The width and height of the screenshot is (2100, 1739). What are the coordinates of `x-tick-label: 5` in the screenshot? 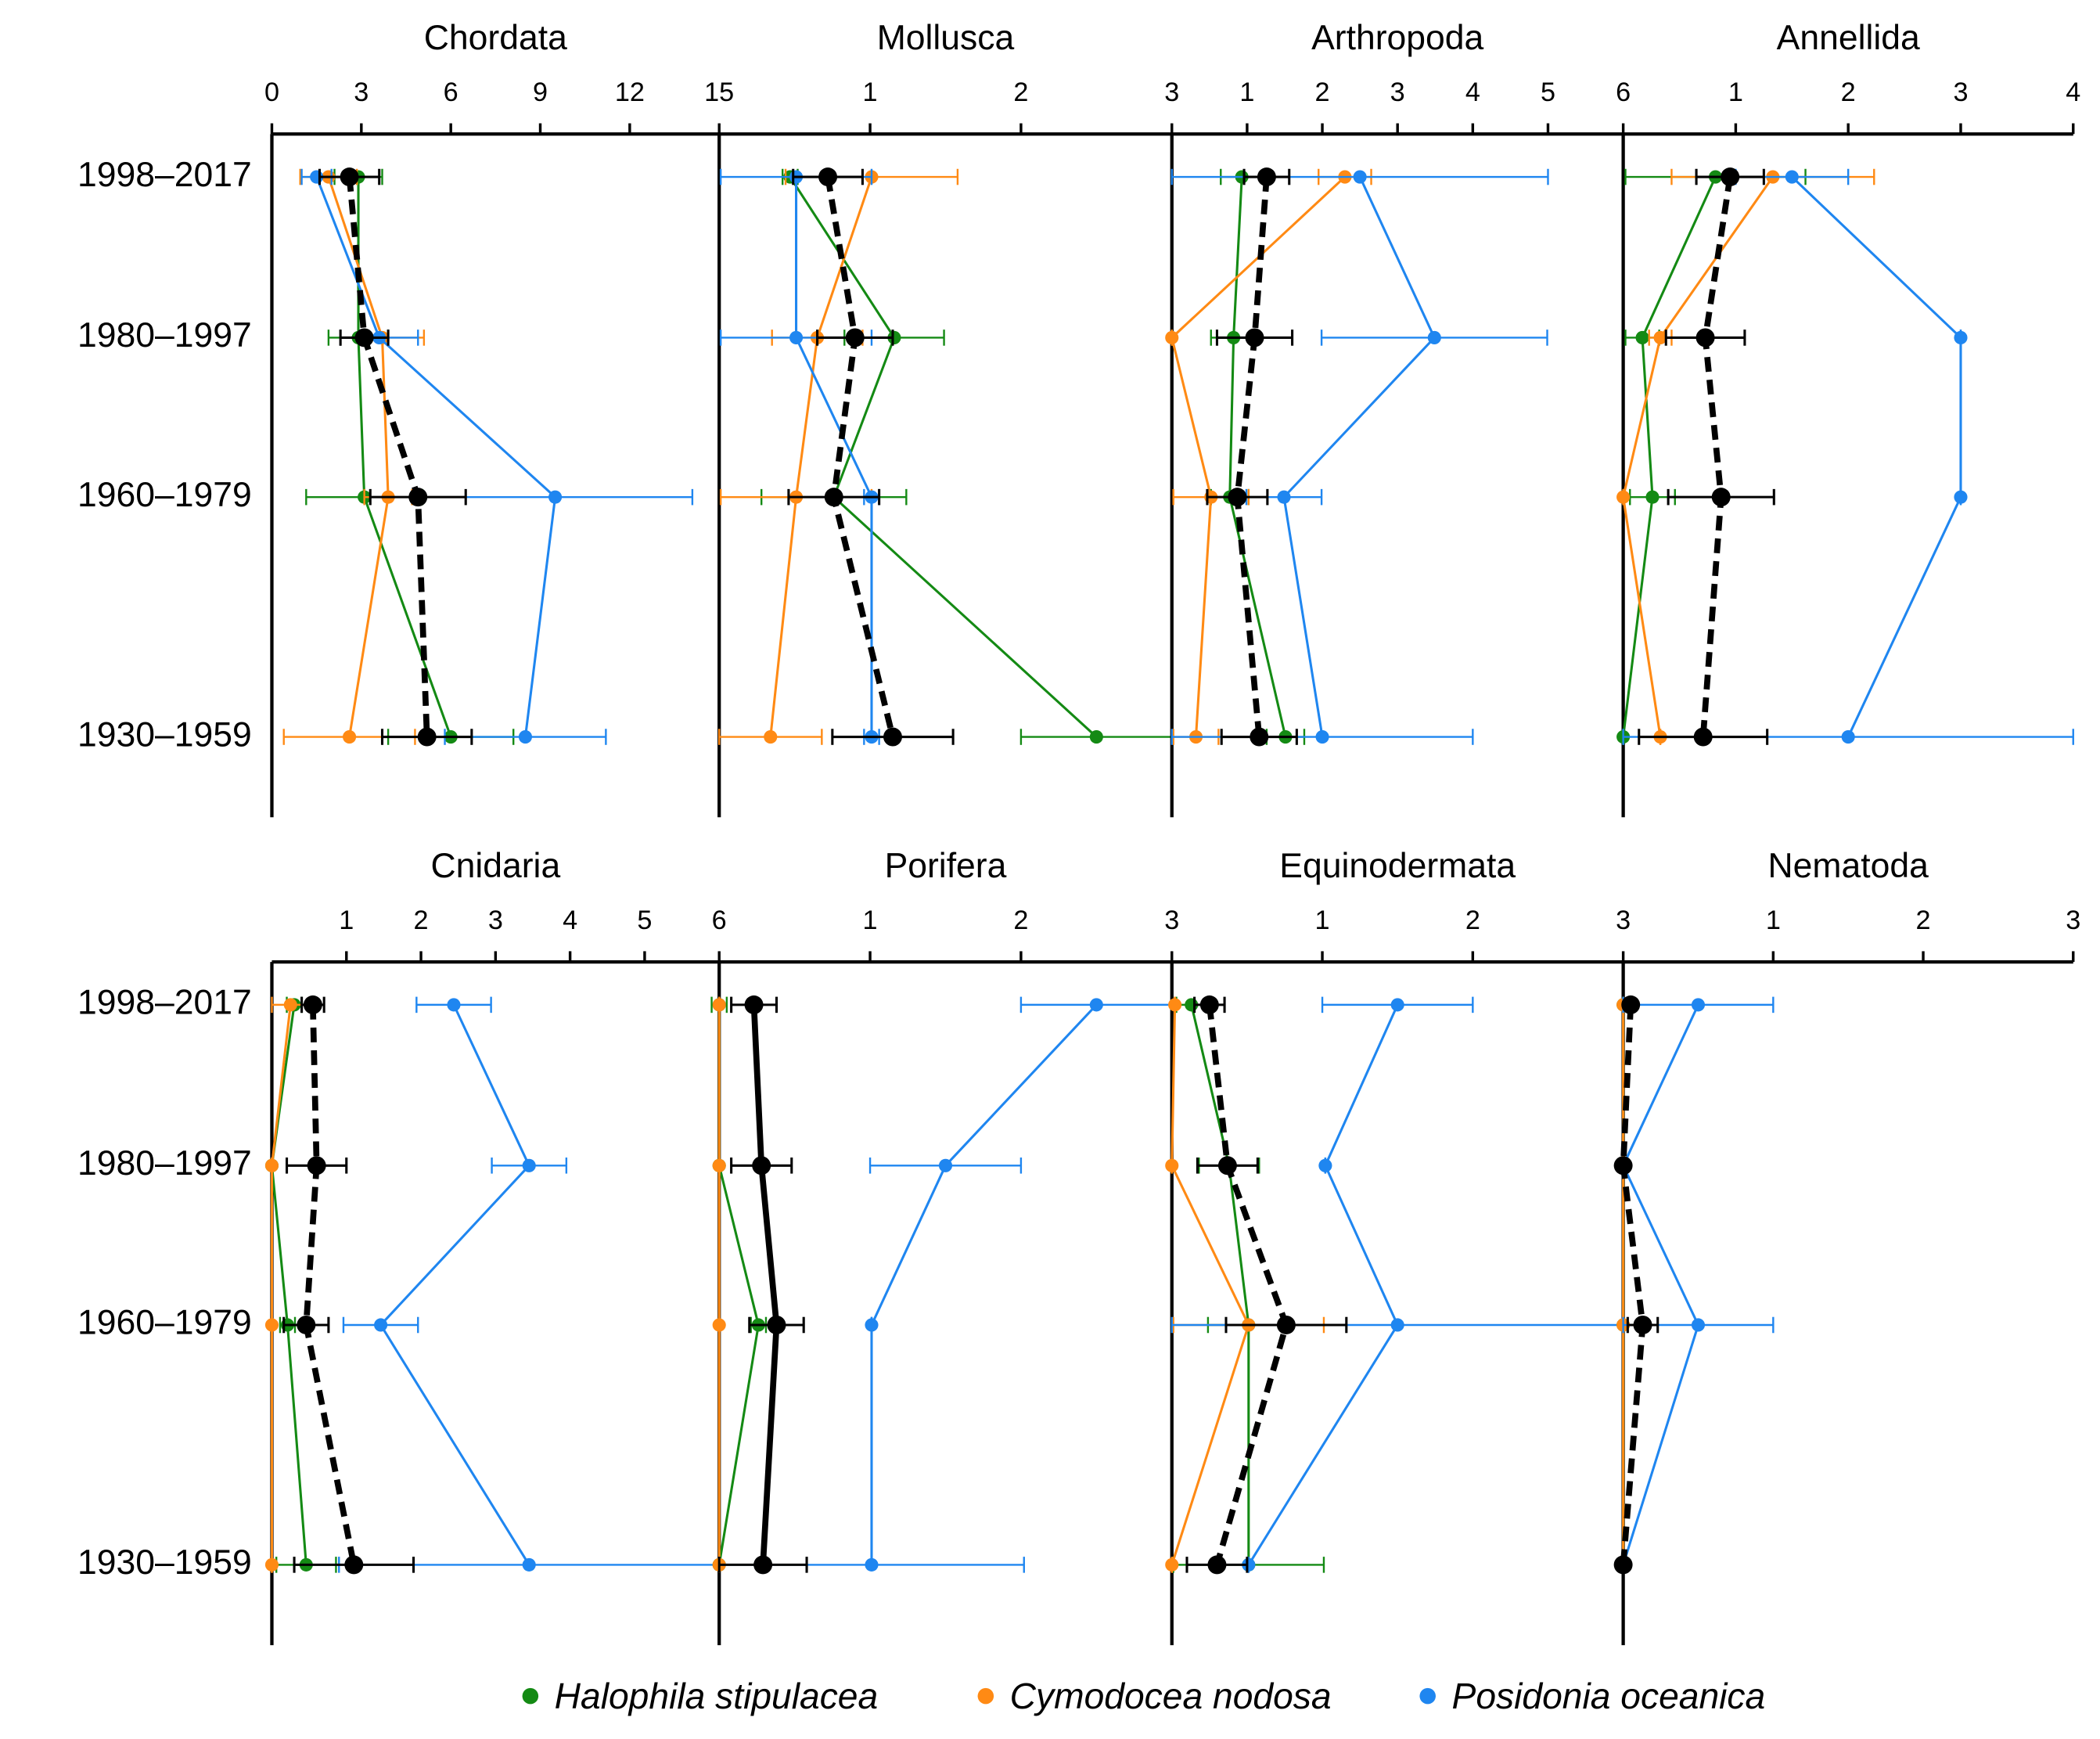 It's located at (644, 920).